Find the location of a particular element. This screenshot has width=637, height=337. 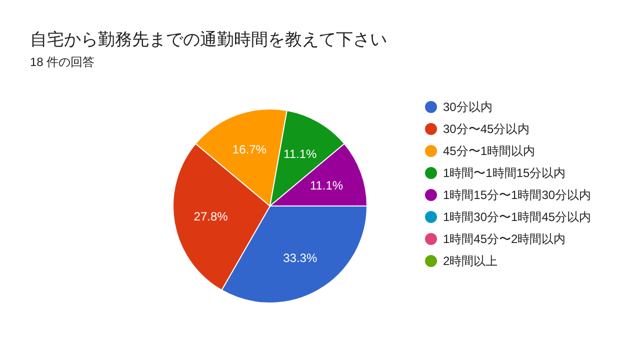

data-label: 16.7% is located at coordinates (249, 149).